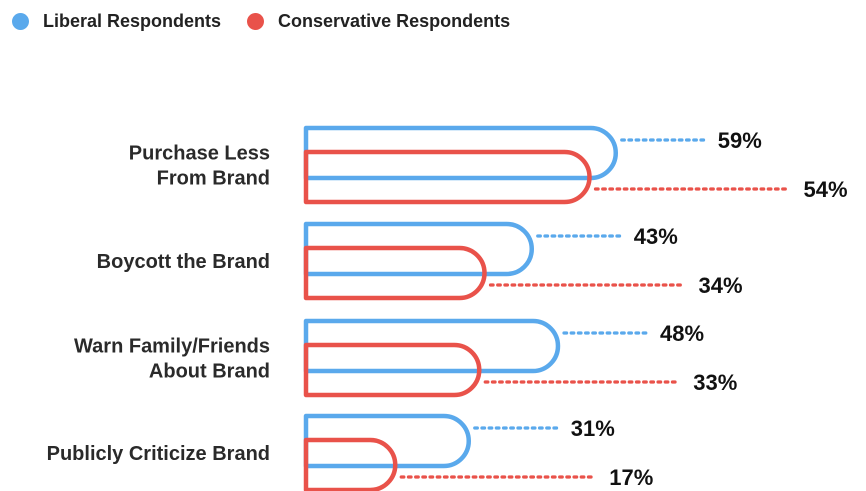  Describe the element at coordinates (826, 189) in the screenshot. I see `conservative-value-label: 54%` at that location.